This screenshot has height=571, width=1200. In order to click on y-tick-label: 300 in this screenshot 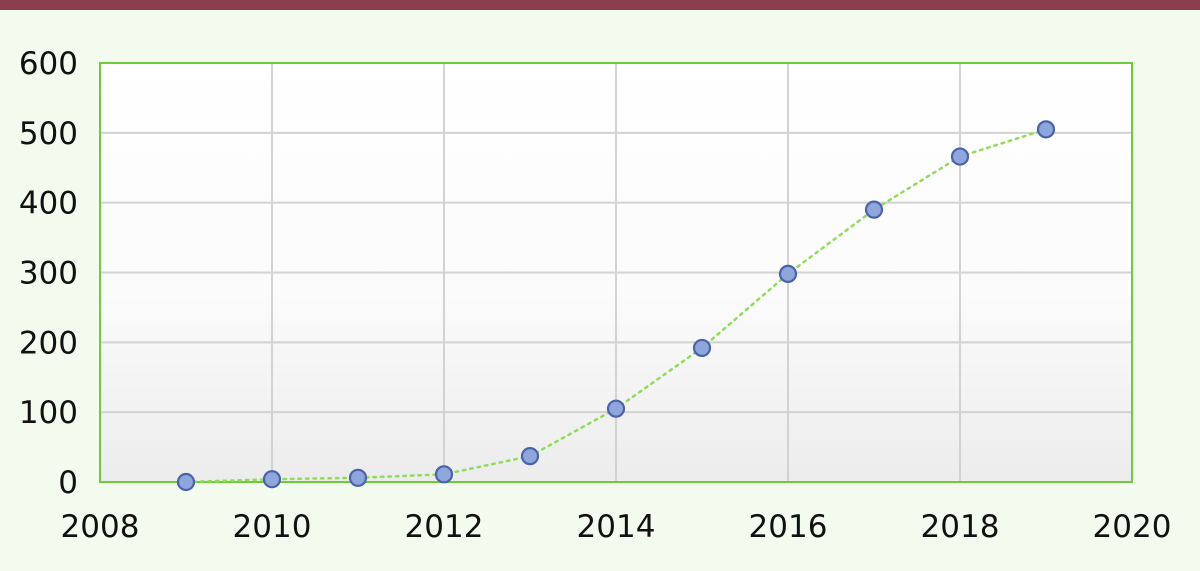, I will do `click(48, 274)`.